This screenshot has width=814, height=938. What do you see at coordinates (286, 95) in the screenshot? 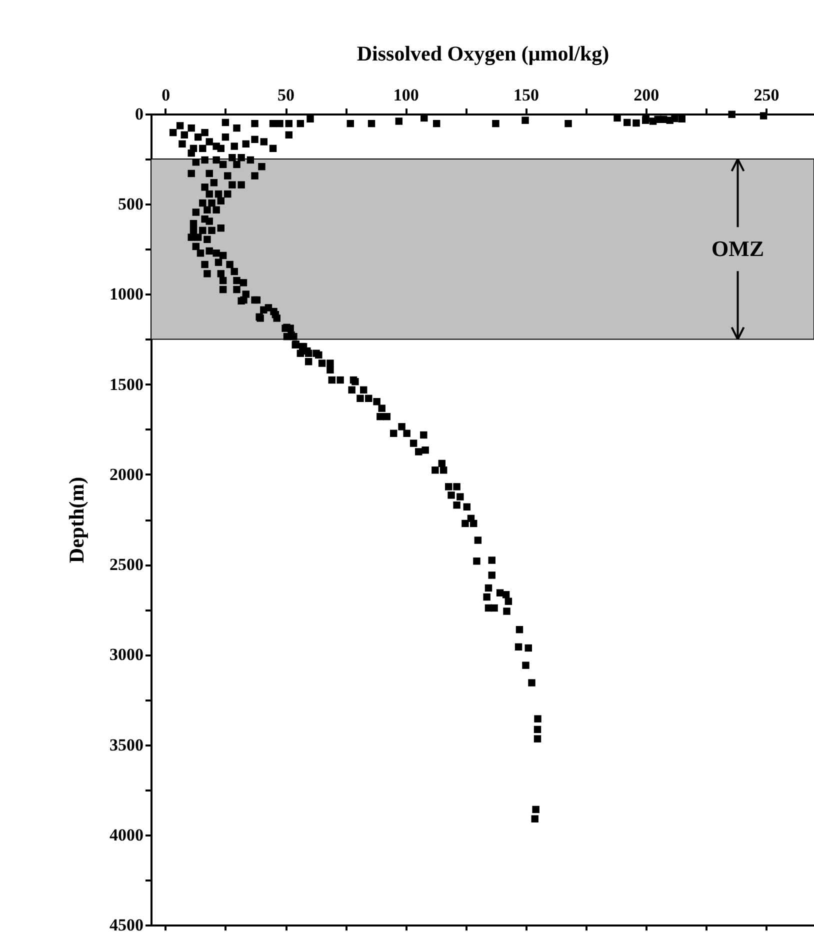
I see `x-tick-label: 50` at bounding box center [286, 95].